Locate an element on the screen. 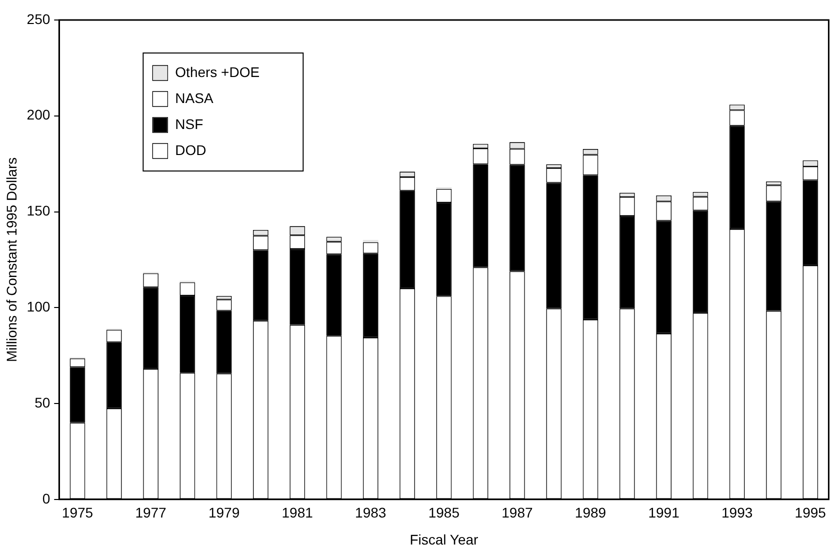  y-tick-label: 0 is located at coordinates (46, 498).